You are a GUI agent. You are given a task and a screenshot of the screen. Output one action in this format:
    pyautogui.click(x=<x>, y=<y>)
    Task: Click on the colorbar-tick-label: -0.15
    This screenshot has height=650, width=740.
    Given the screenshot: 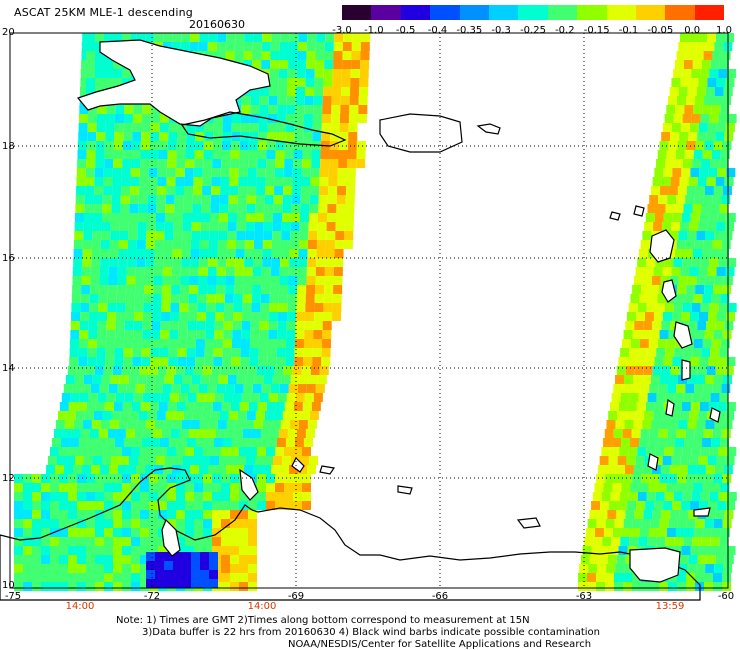 What is the action you would take?
    pyautogui.click(x=596, y=30)
    